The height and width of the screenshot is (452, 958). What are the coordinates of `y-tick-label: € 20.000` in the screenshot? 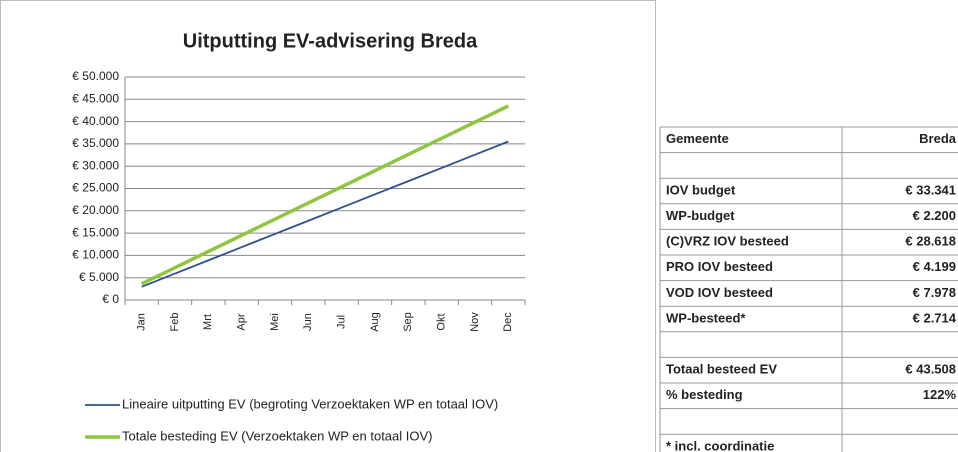 It's located at (95, 210).